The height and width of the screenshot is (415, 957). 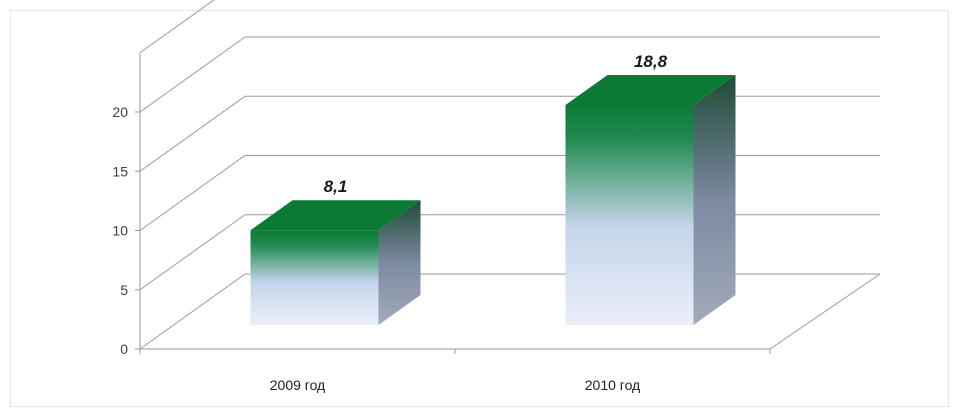 I want to click on x-tick-label: 2009 год, so click(x=297, y=385).